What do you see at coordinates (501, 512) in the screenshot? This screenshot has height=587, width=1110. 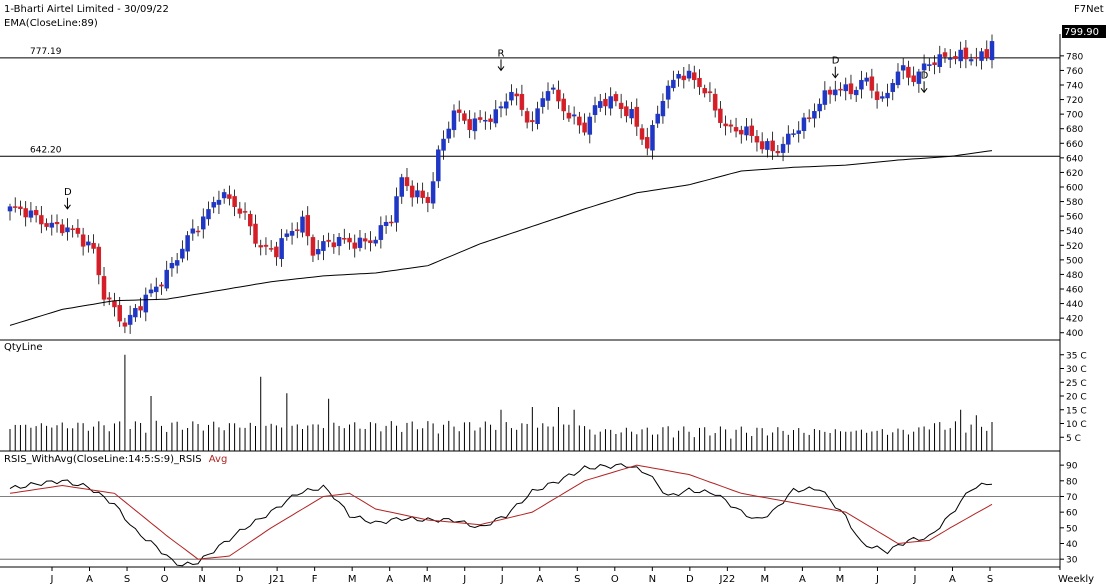 I see `rsi-avg-line` at bounding box center [501, 512].